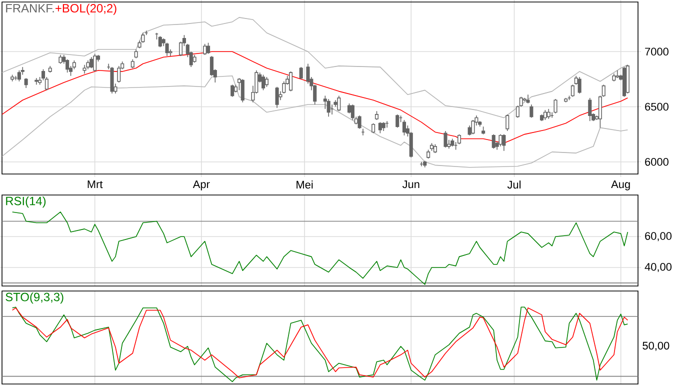 The image size is (690, 387). What do you see at coordinates (656, 52) in the screenshot?
I see `y-tick-label: 7000` at bounding box center [656, 52].